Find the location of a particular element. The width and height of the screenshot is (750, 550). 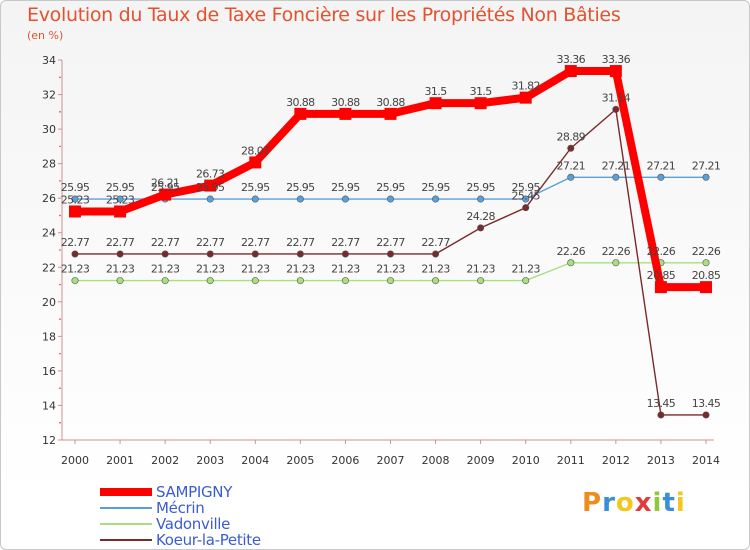

y-tick-label: 34 is located at coordinates (49, 60).